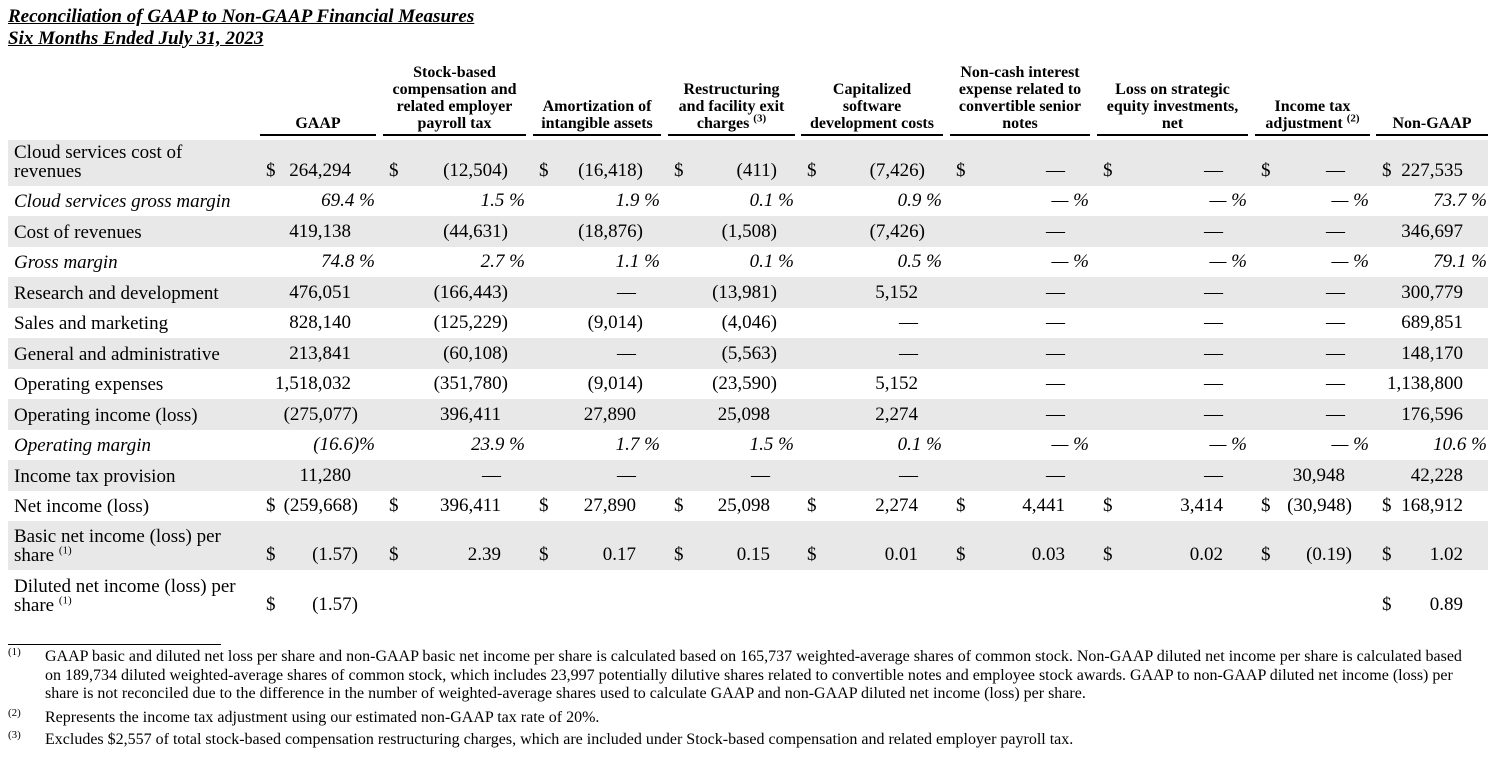 The height and width of the screenshot is (761, 1500). I want to click on footnote-marker: (1), so click(14, 652).